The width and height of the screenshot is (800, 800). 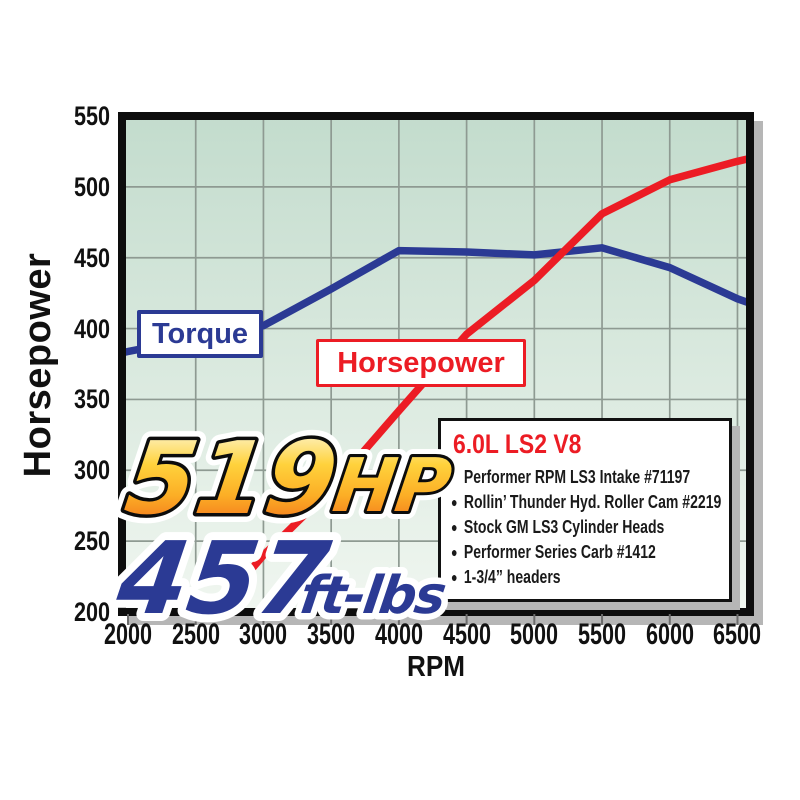 What do you see at coordinates (433, 619) in the screenshot?
I see `axis-tick-marks` at bounding box center [433, 619].